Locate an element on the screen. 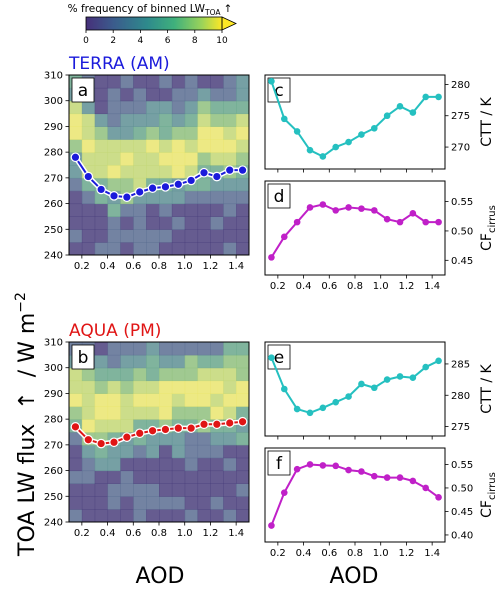 The width and height of the screenshot is (500, 601). y-tick-label: 0.55 is located at coordinates (462, 202).